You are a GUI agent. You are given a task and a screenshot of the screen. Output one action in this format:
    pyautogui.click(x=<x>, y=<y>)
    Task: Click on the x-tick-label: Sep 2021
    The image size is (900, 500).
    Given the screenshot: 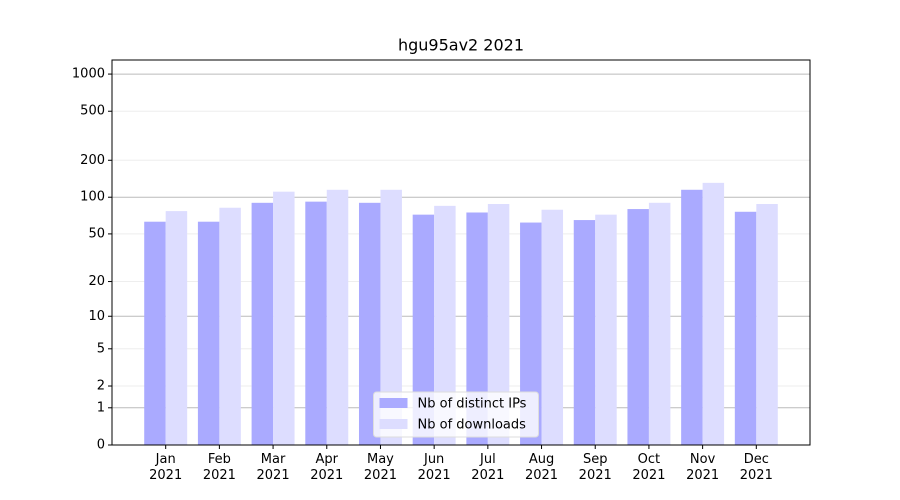 What is the action you would take?
    pyautogui.click(x=595, y=467)
    